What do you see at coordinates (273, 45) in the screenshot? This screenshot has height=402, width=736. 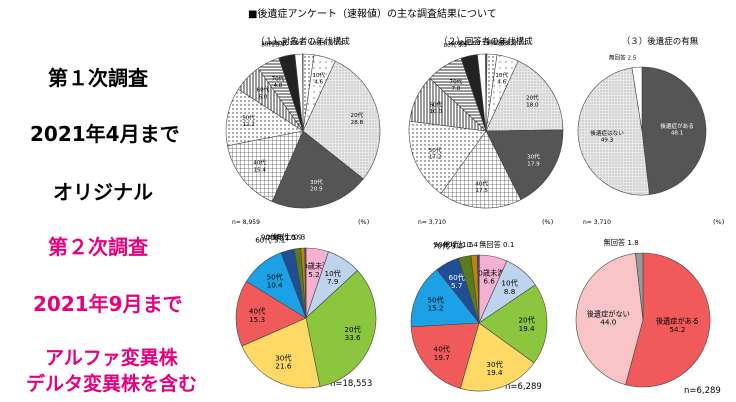 I see `slice-label: 80代 3.4` at bounding box center [273, 45].